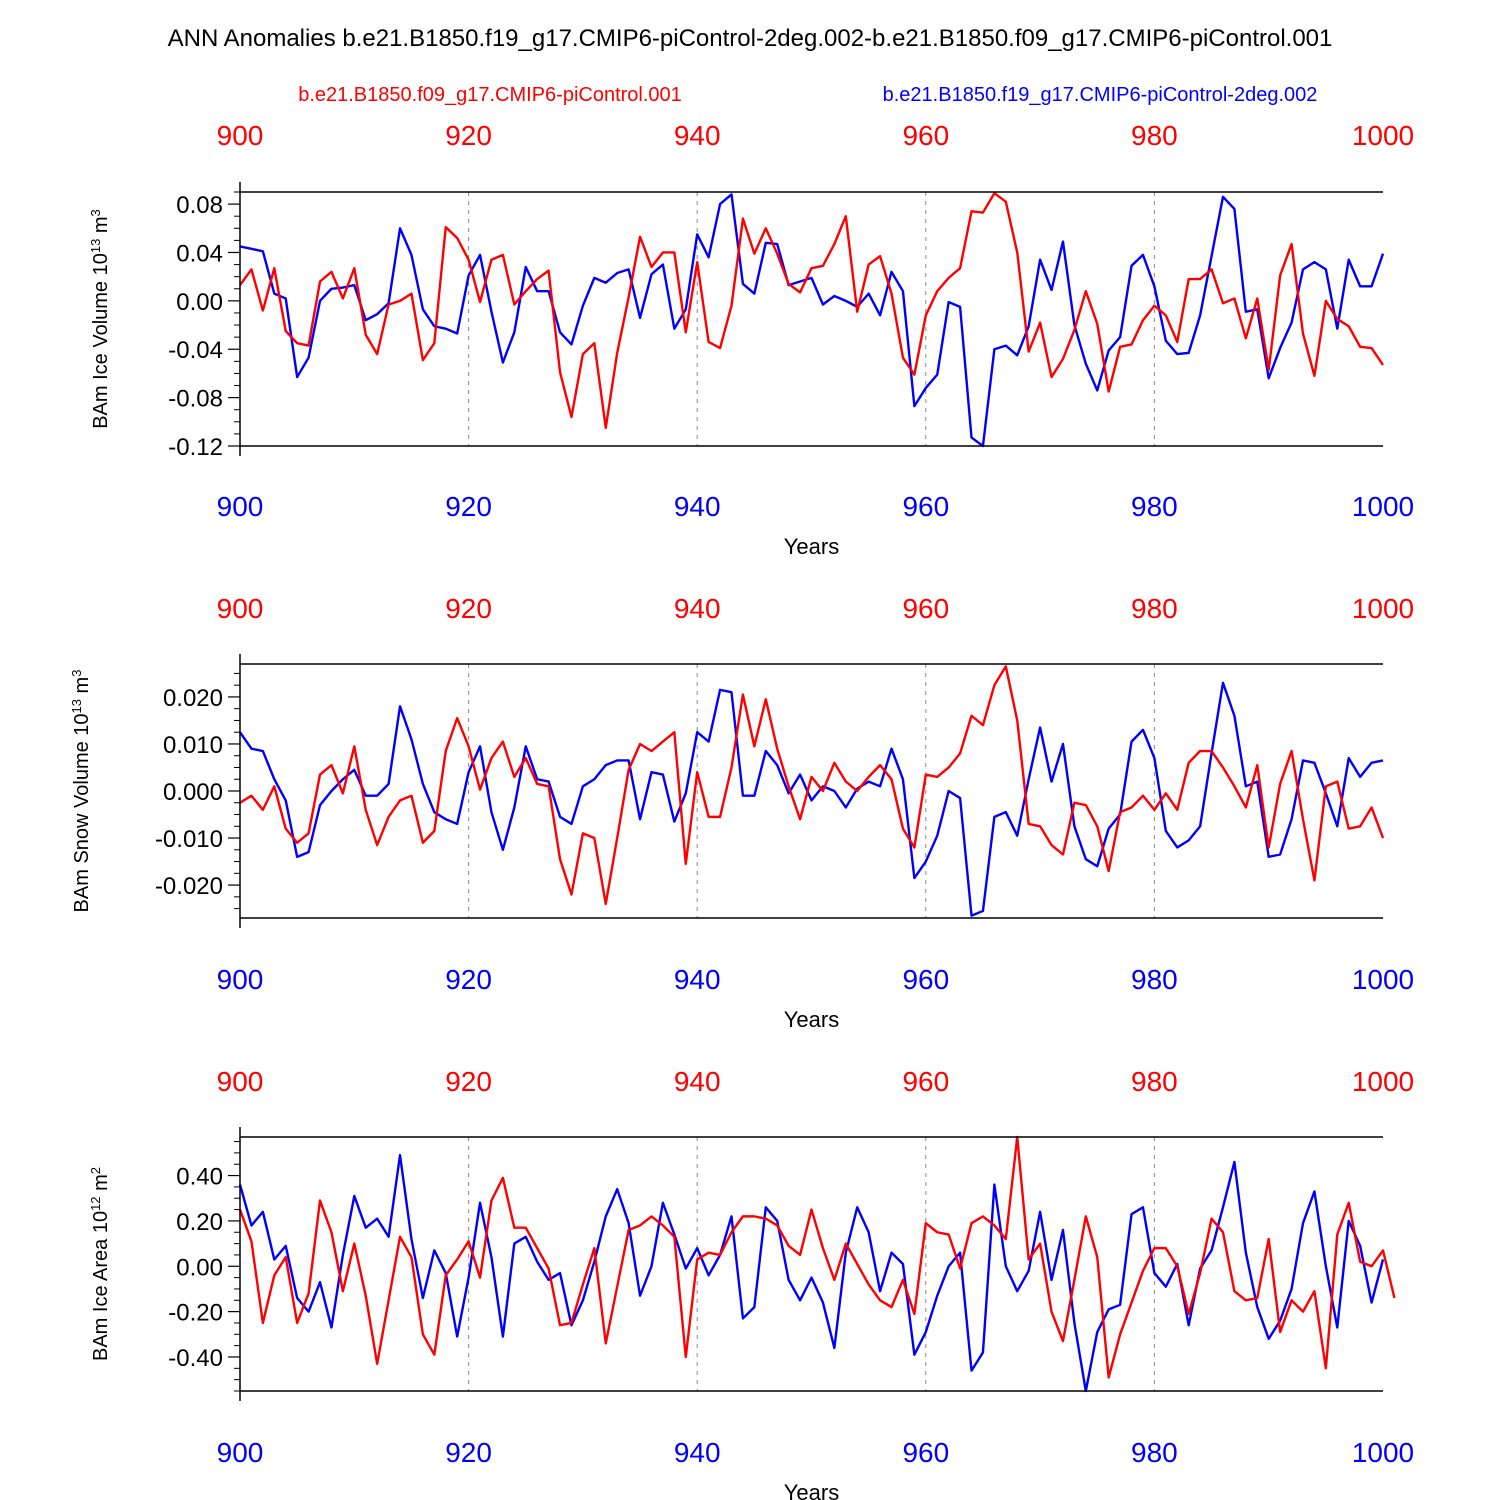  What do you see at coordinates (199, 1222) in the screenshot?
I see `y-tick-label: 0.20` at bounding box center [199, 1222].